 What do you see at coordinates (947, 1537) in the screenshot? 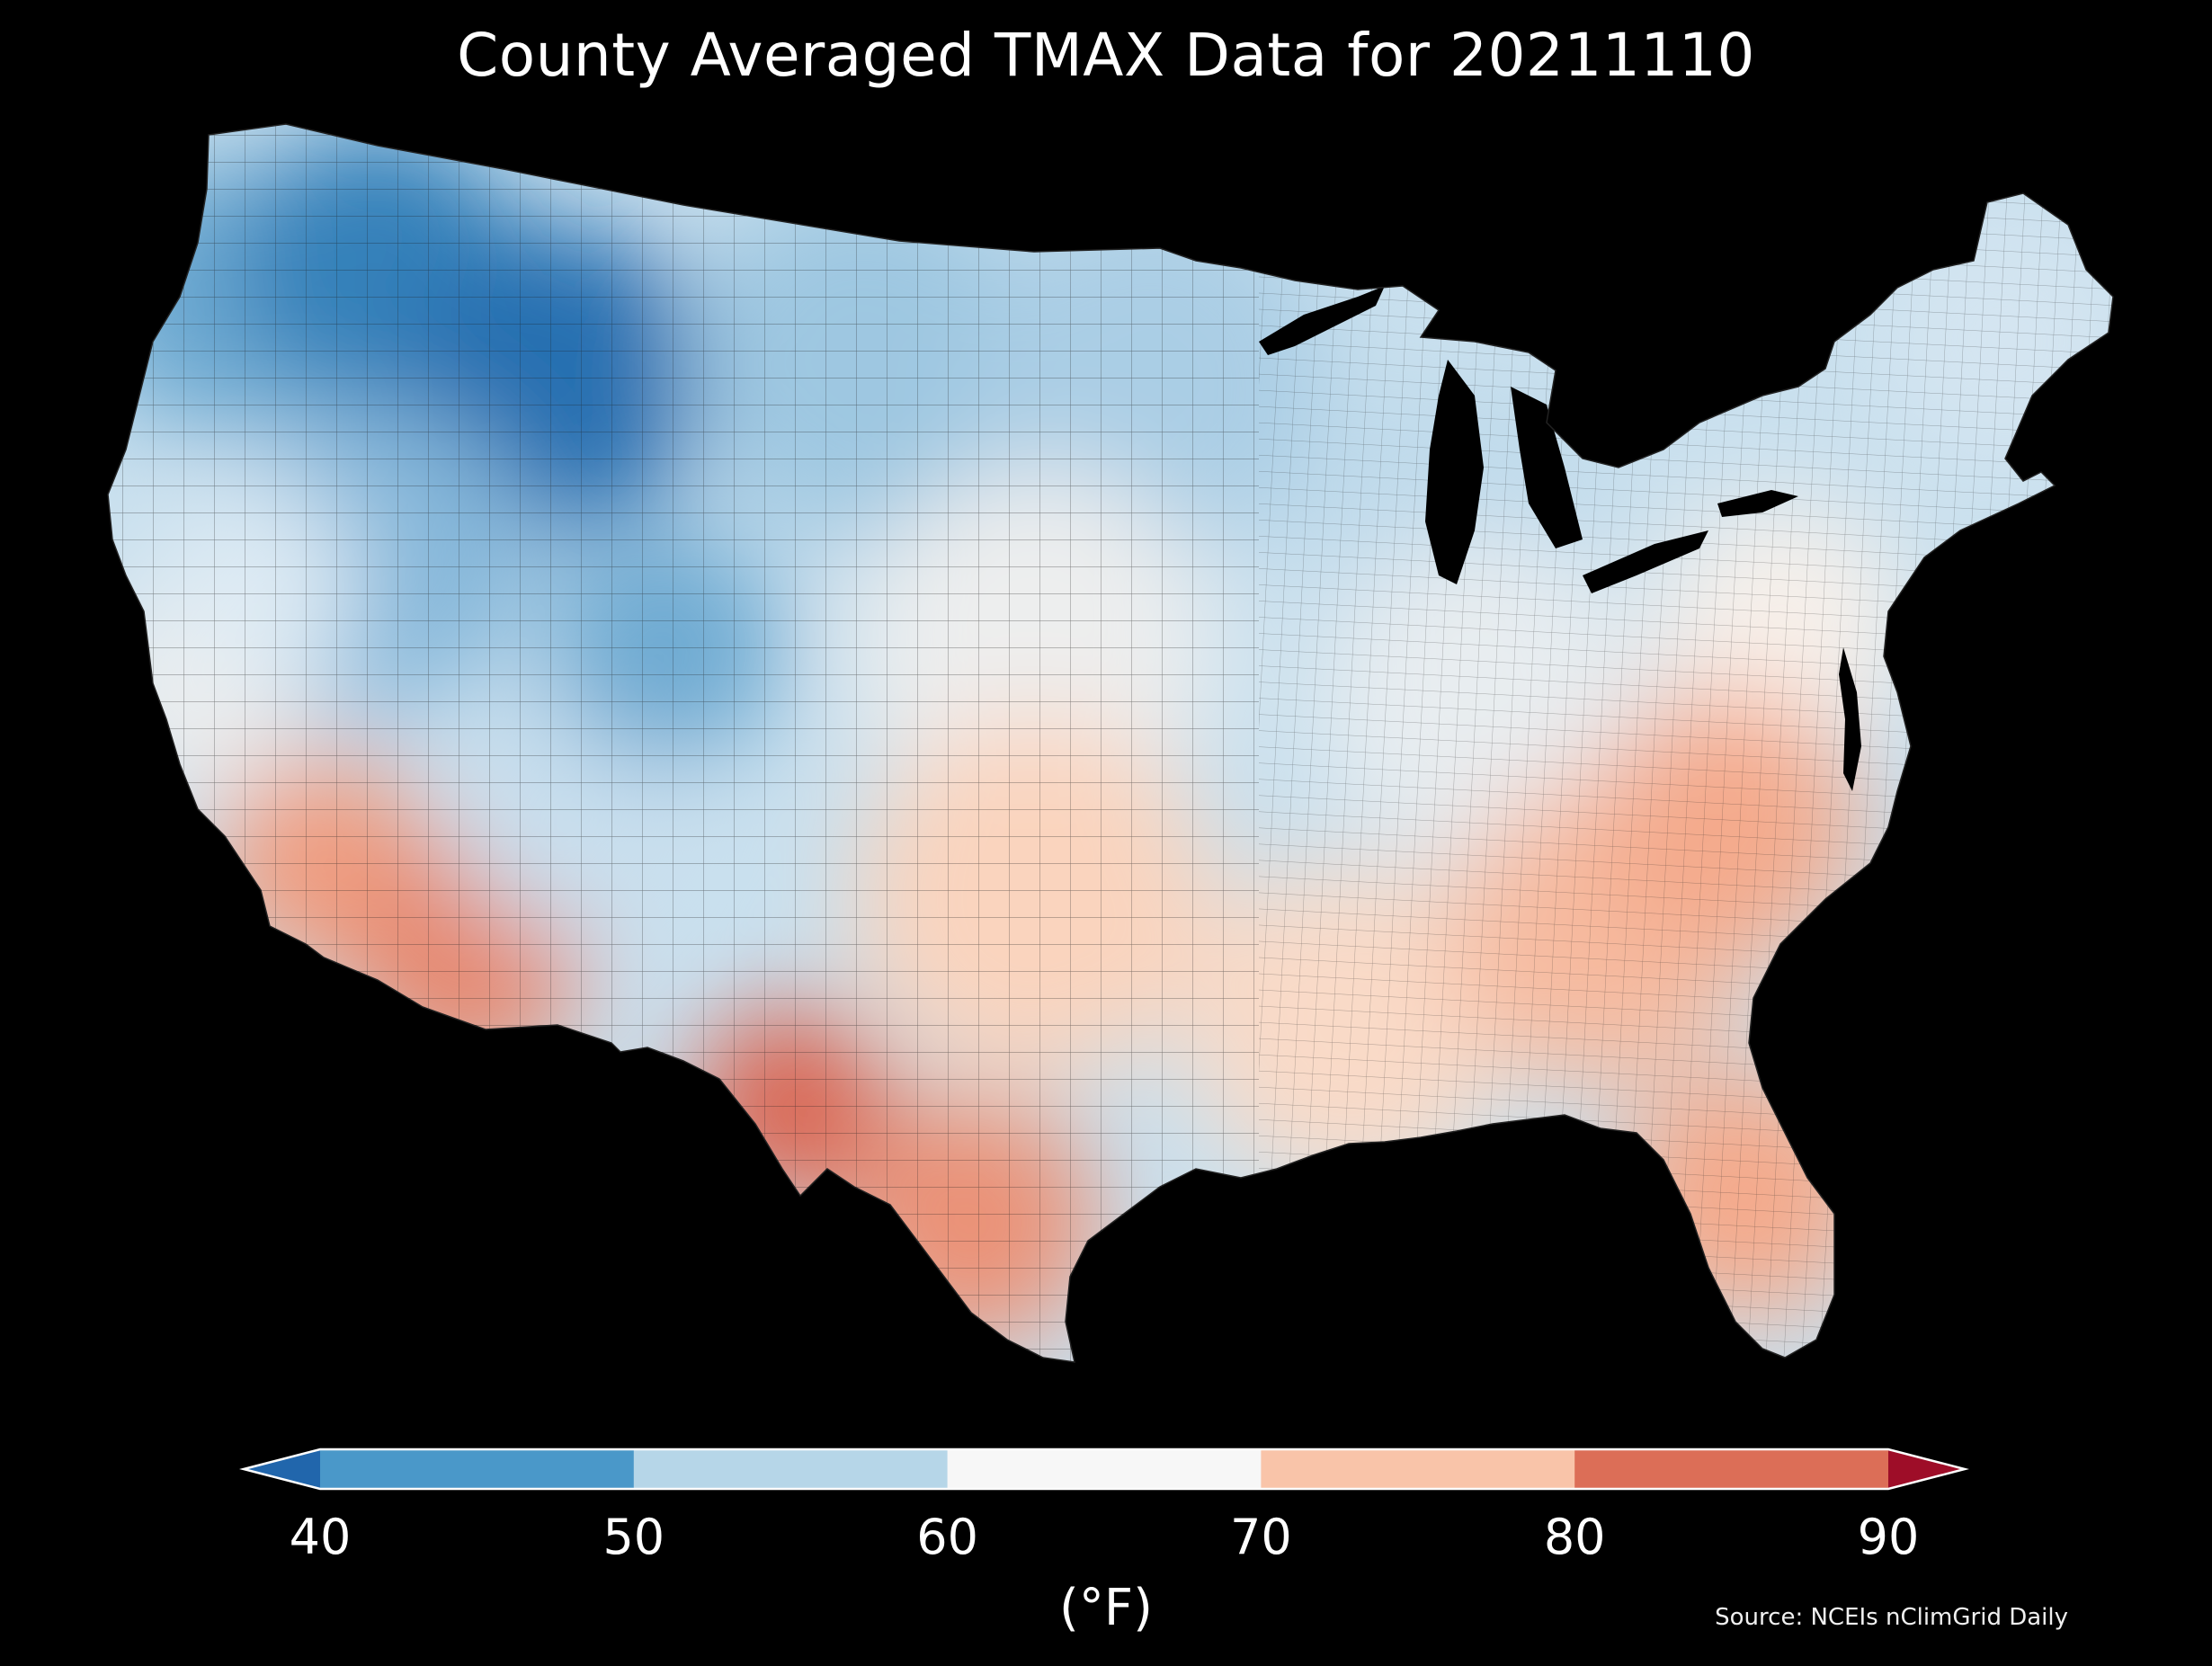
I see `colorbar-tick-label: 60` at bounding box center [947, 1537].